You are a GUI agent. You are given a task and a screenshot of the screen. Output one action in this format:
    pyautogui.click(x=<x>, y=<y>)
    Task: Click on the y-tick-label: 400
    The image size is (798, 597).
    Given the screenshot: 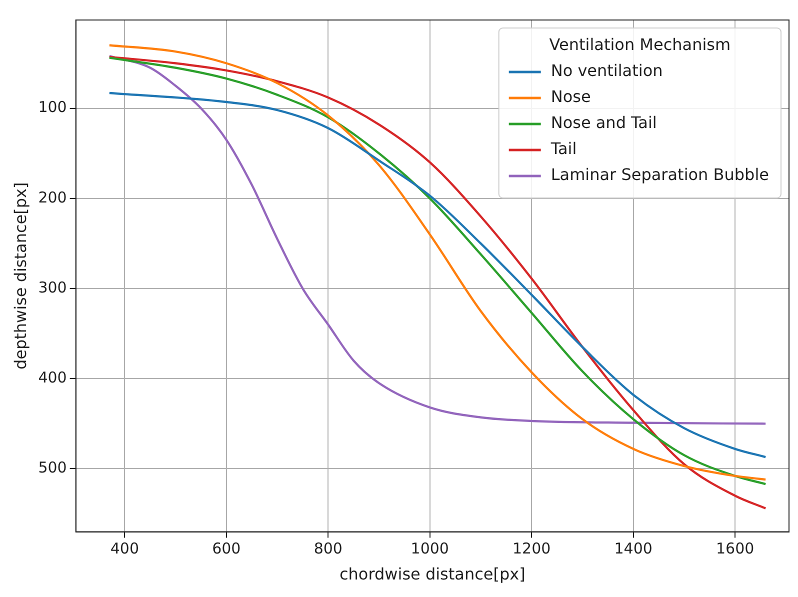 What is the action you would take?
    pyautogui.click(x=52, y=377)
    